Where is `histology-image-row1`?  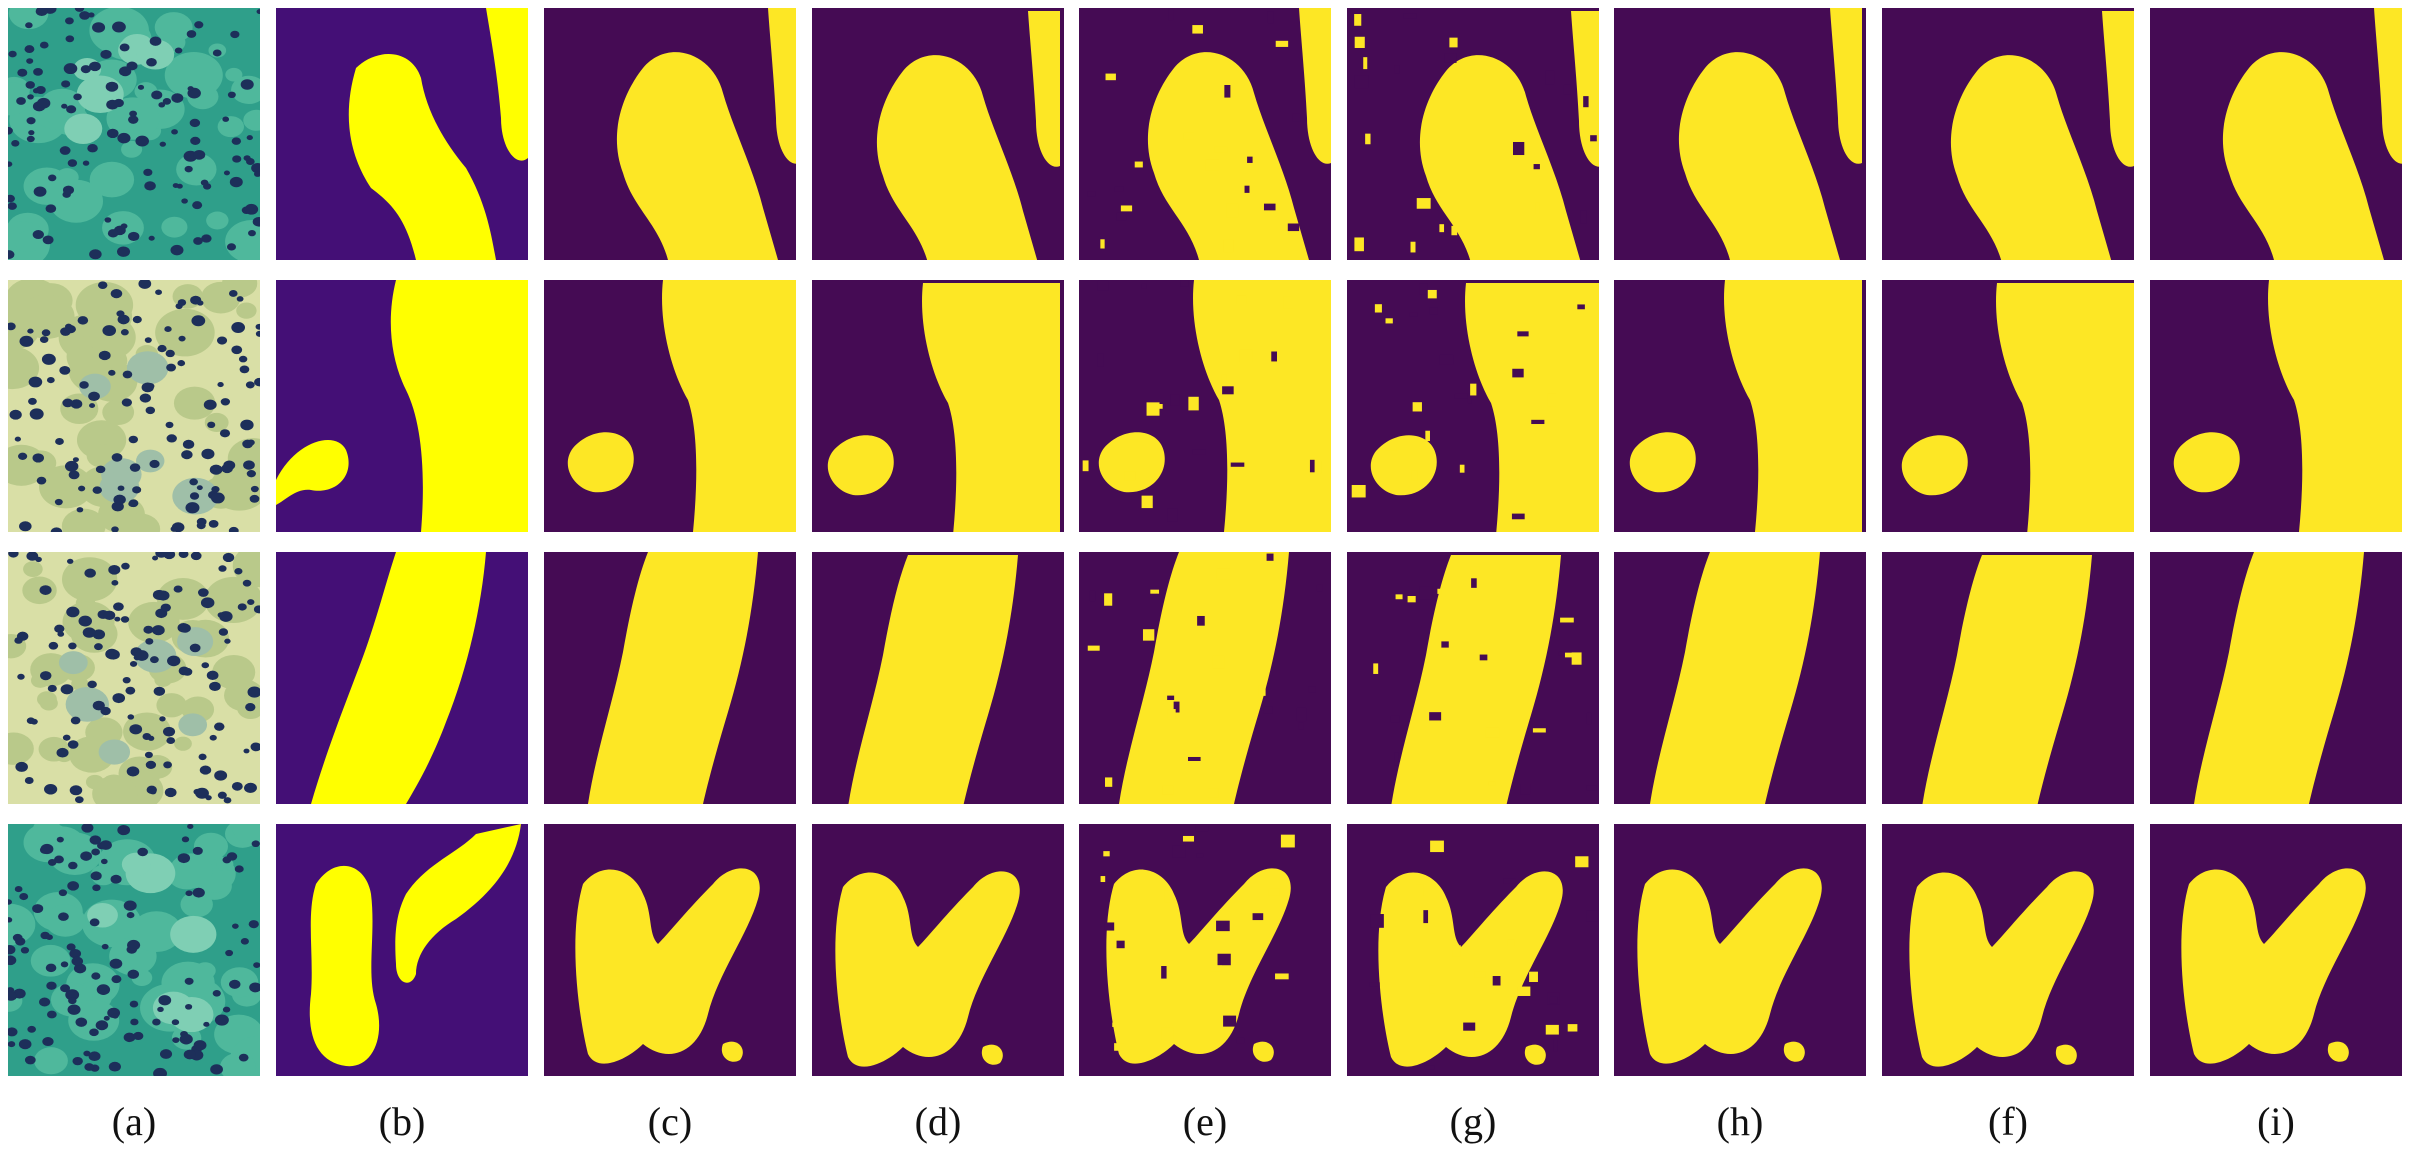 histology-image-row1 is located at coordinates (134, 134).